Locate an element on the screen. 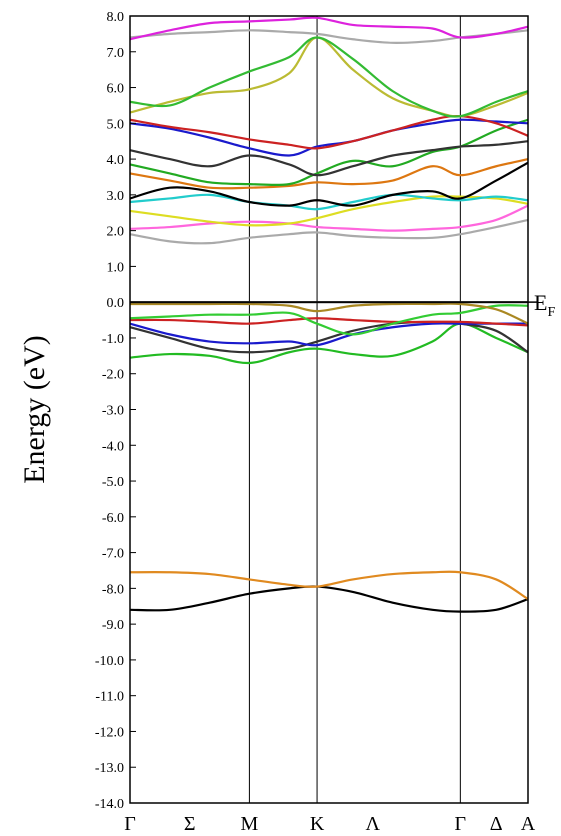 The width and height of the screenshot is (561, 836). y-tick-label-9: -1.0 is located at coordinates (113, 339).